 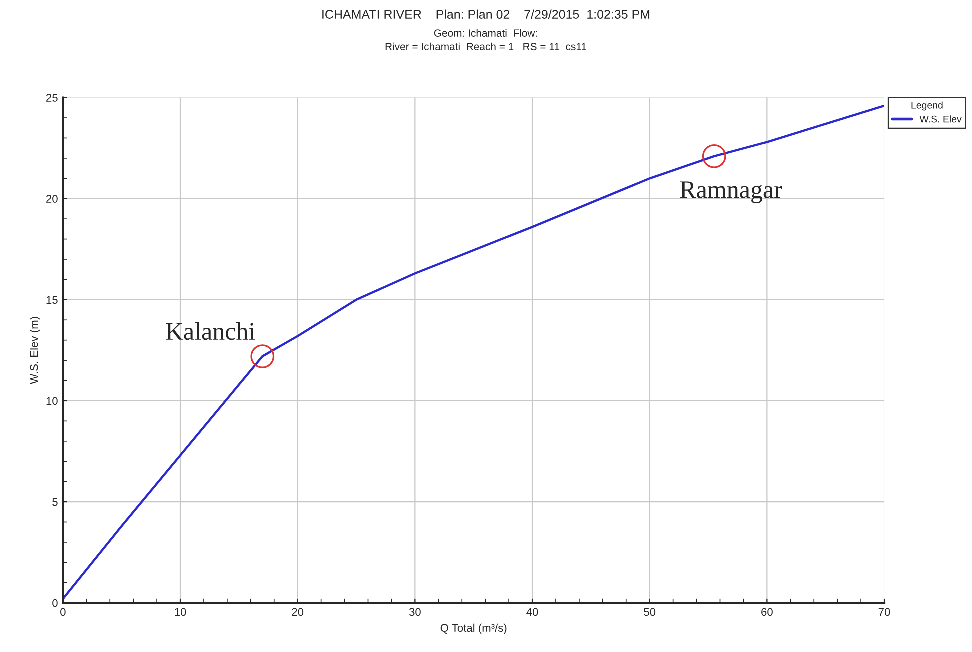 I want to click on x-tick-label: 0, so click(x=63, y=612).